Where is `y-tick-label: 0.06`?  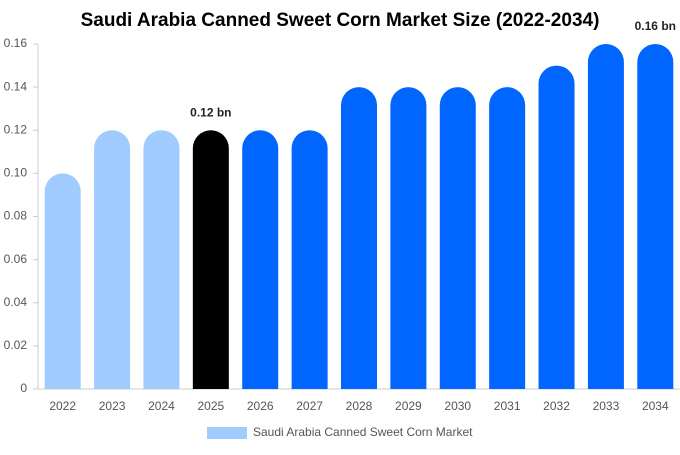 y-tick-label: 0.06 is located at coordinates (16, 259).